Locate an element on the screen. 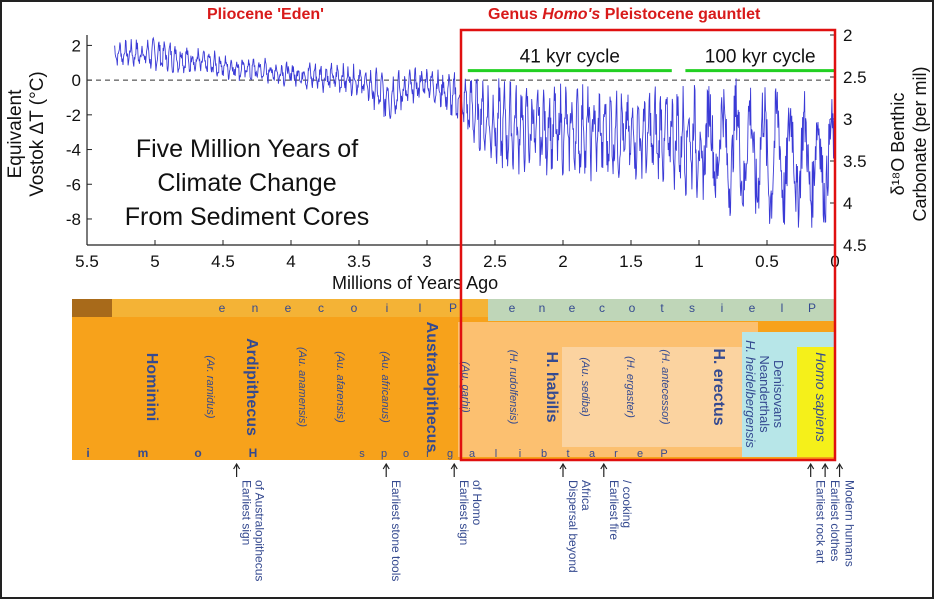 This screenshot has width=934, height=601. sapiens-region is located at coordinates (816, 402).